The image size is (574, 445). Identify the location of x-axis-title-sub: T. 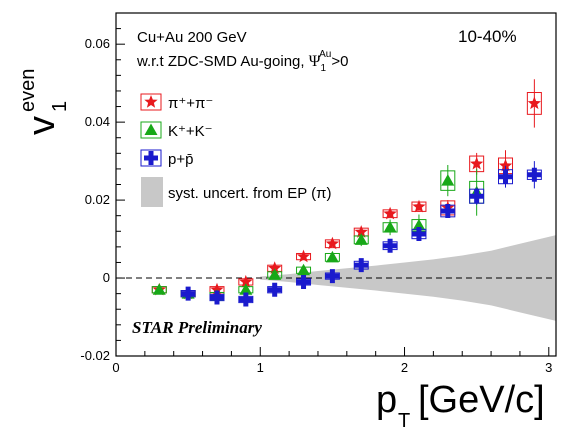
(404, 421).